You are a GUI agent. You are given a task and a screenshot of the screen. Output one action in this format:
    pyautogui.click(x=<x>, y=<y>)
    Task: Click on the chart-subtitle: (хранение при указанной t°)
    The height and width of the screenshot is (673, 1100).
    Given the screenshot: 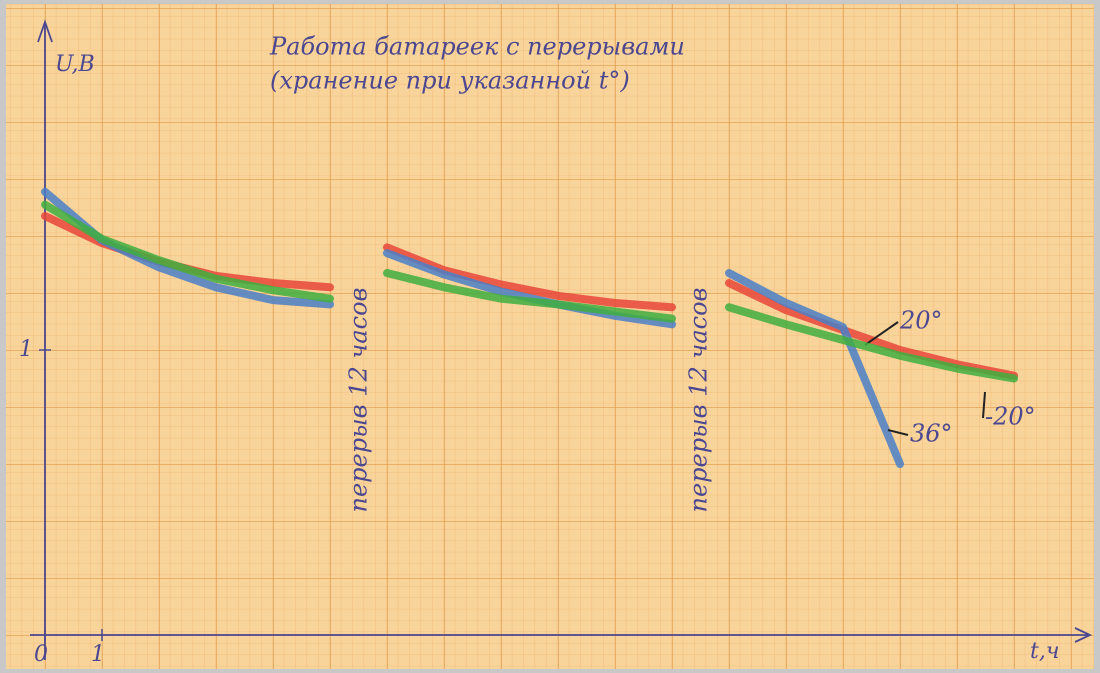 What is the action you would take?
    pyautogui.click(x=450, y=81)
    